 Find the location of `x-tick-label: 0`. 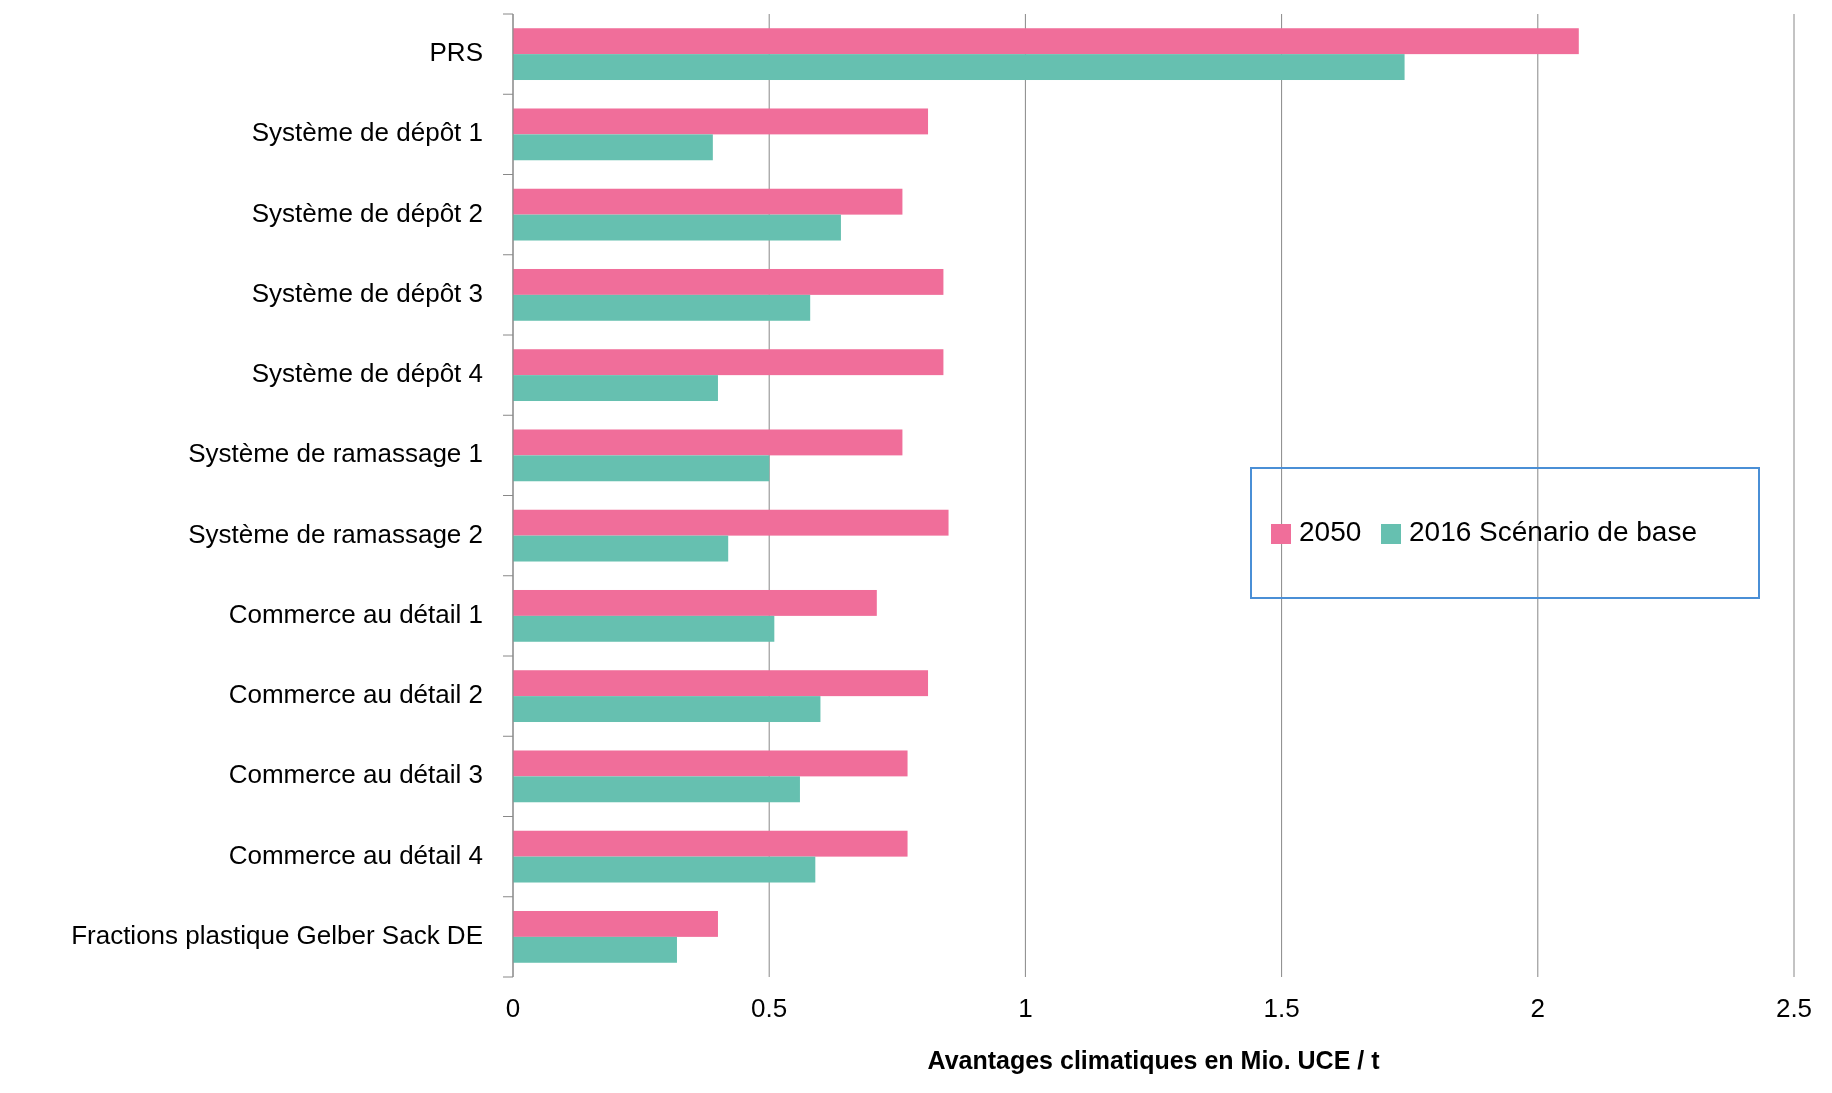

x-tick-label: 0 is located at coordinates (513, 1008).